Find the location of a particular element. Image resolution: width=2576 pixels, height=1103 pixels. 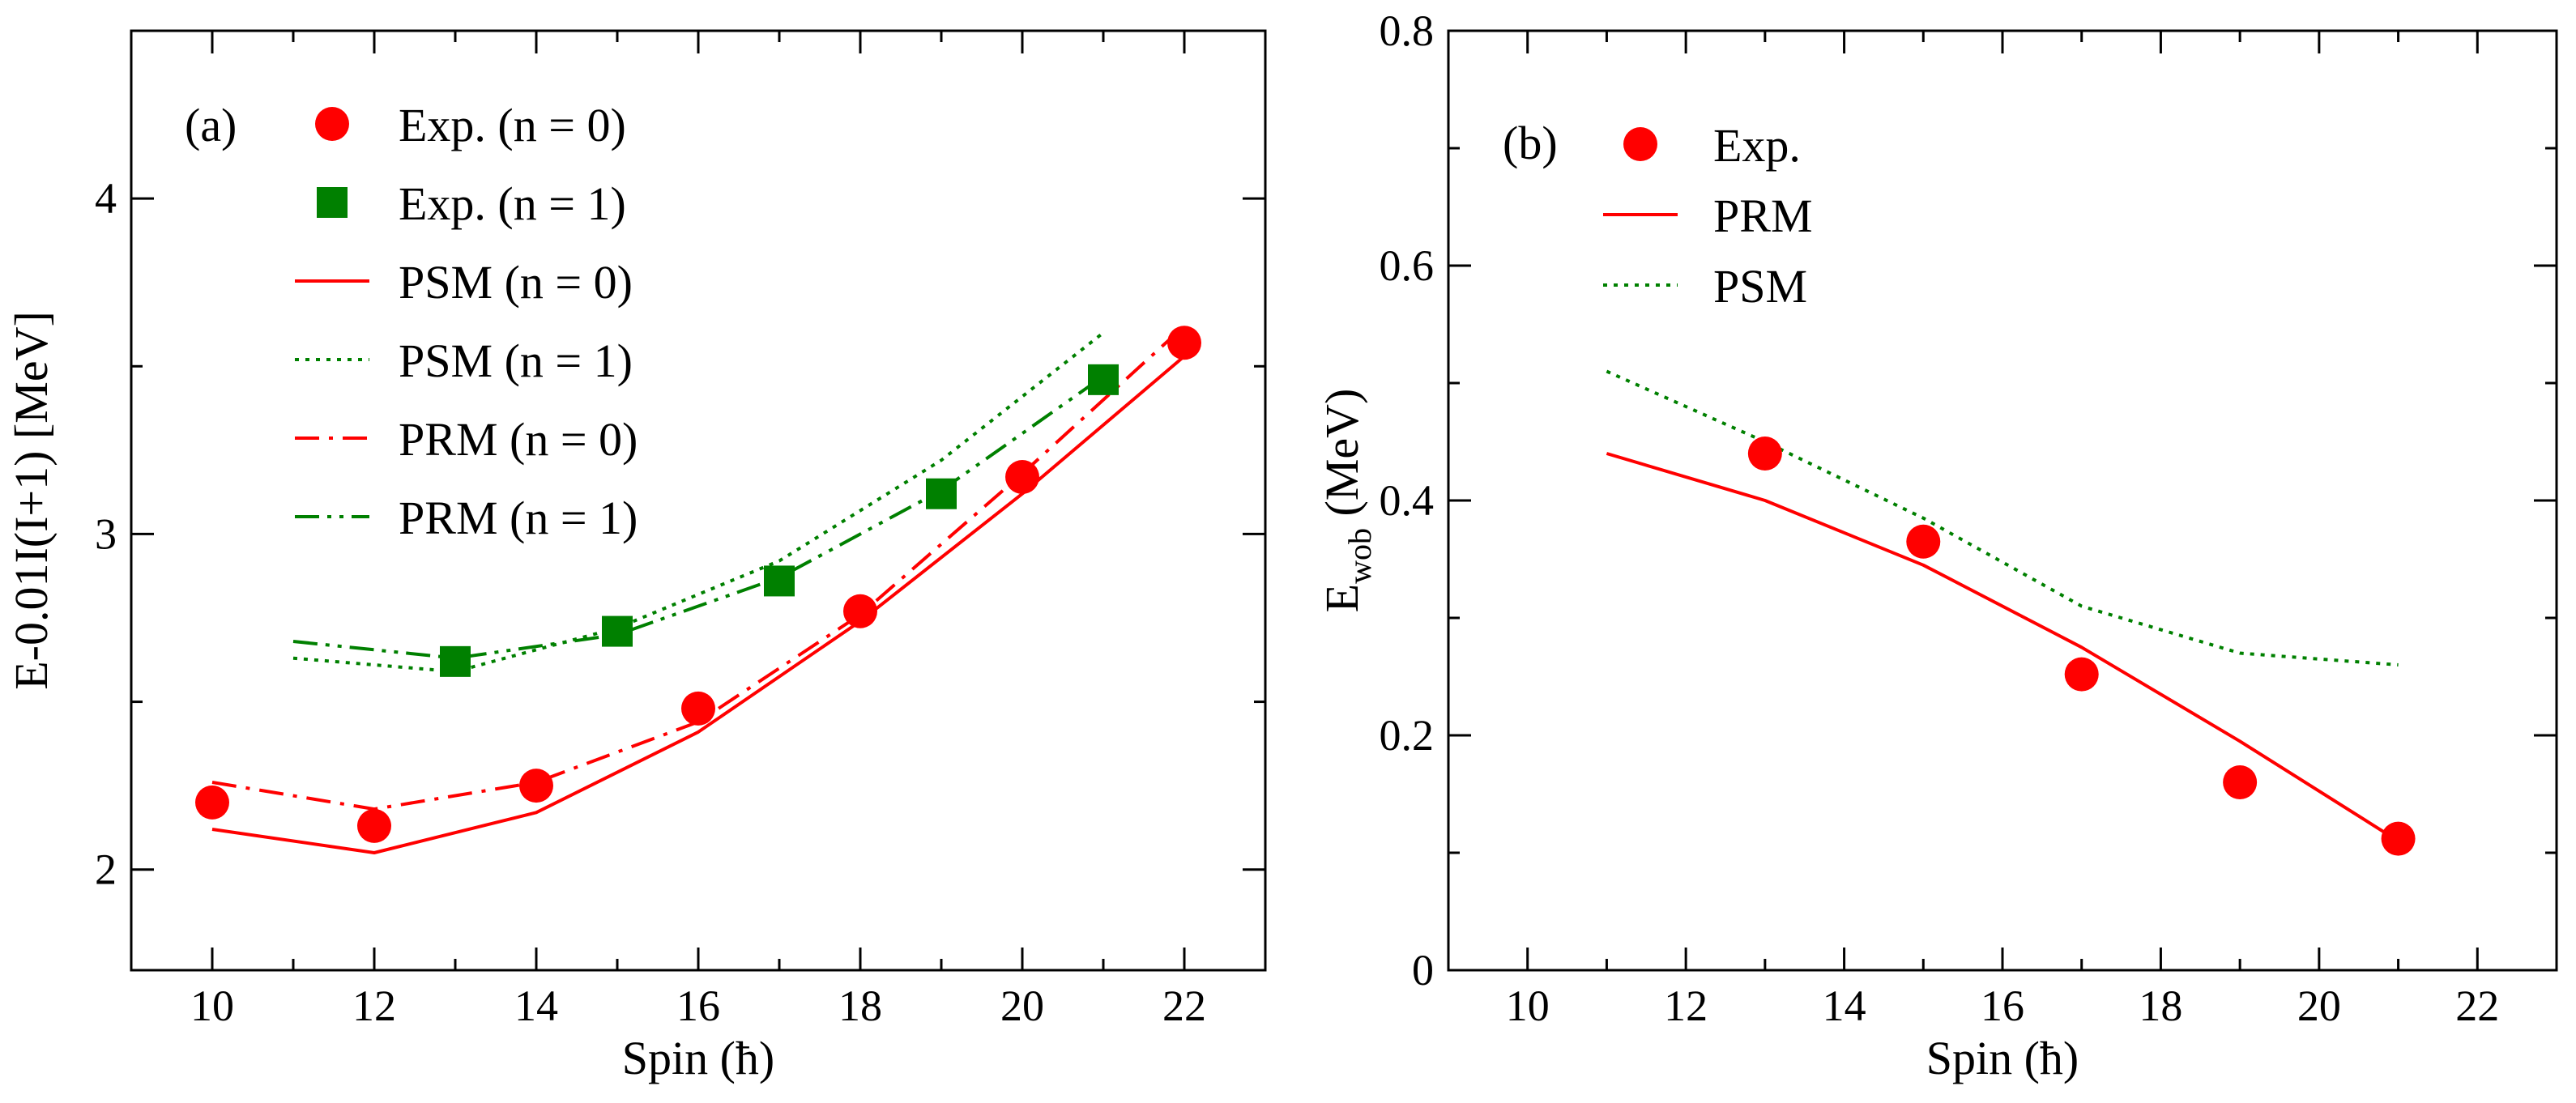

y-axis-title-unit: (MeV) is located at coordinates (1342, 458).